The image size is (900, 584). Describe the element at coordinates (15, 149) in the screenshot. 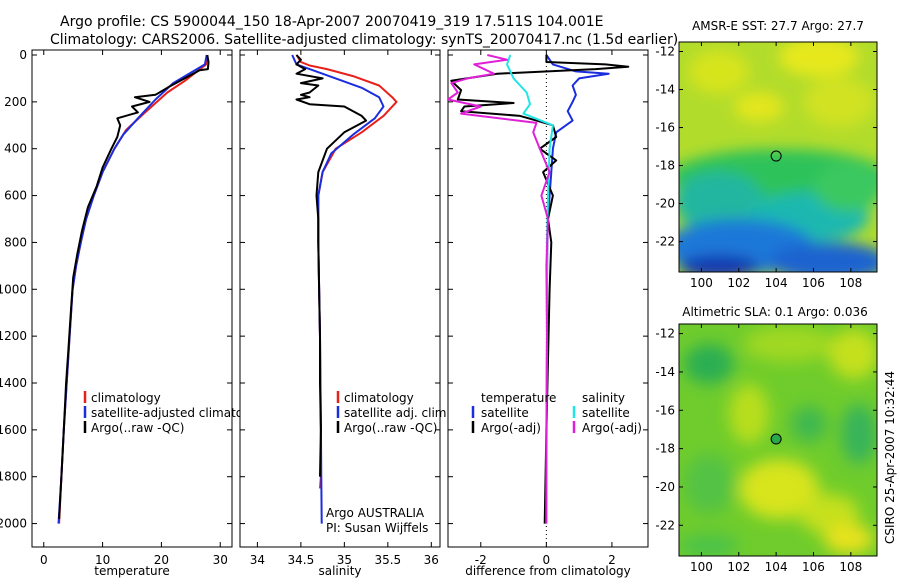

I see `y-tick-label: 400` at that location.